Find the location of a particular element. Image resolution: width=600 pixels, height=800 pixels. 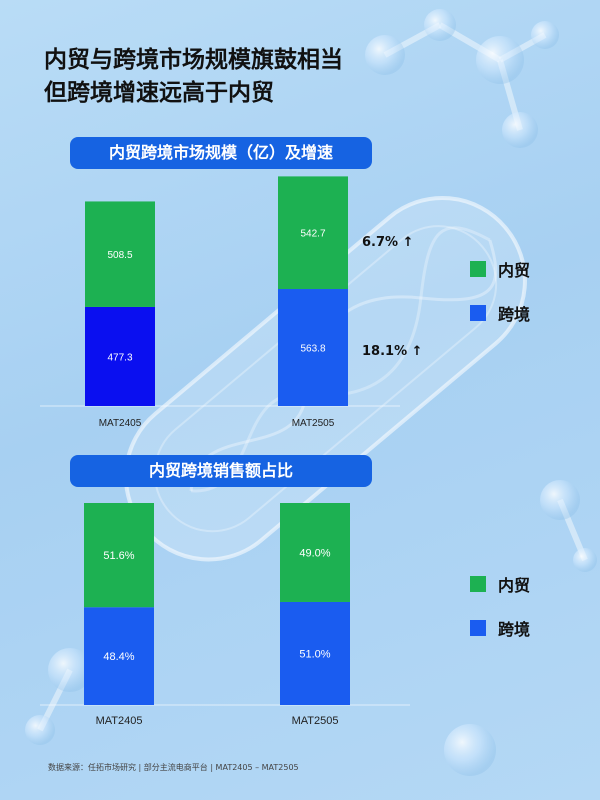

chart2-title-pill: 内贸跨境销售额占比 is located at coordinates (221, 471).